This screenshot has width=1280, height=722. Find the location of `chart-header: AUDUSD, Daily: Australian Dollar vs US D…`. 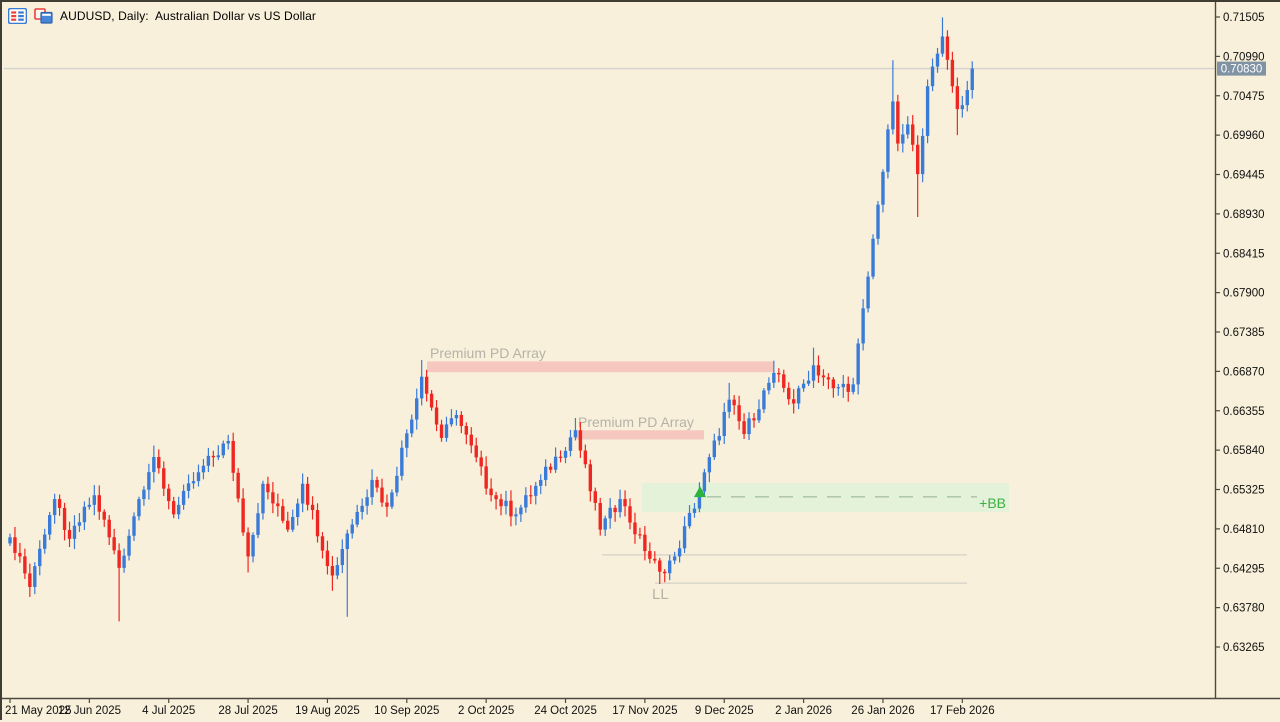

chart-header: AUDUSD, Daily: Australian Dollar vs US D… is located at coordinates (161, 16).